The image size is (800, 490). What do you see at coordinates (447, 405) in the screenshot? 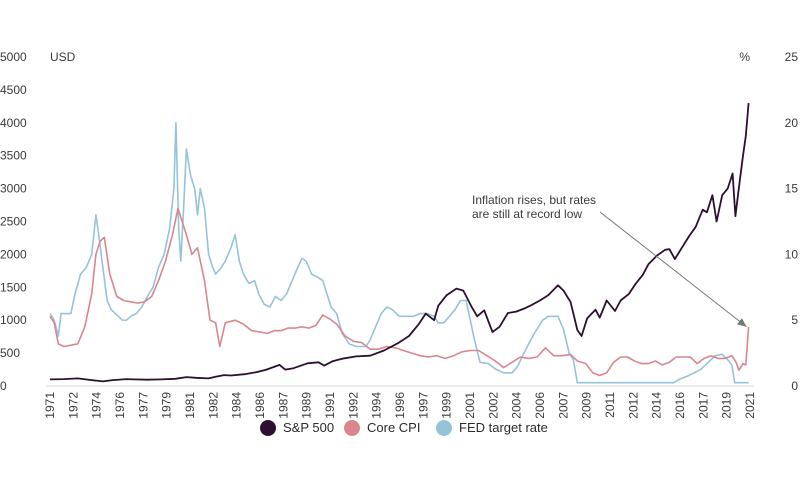
I see `x-tick-label: 1999` at bounding box center [447, 405].